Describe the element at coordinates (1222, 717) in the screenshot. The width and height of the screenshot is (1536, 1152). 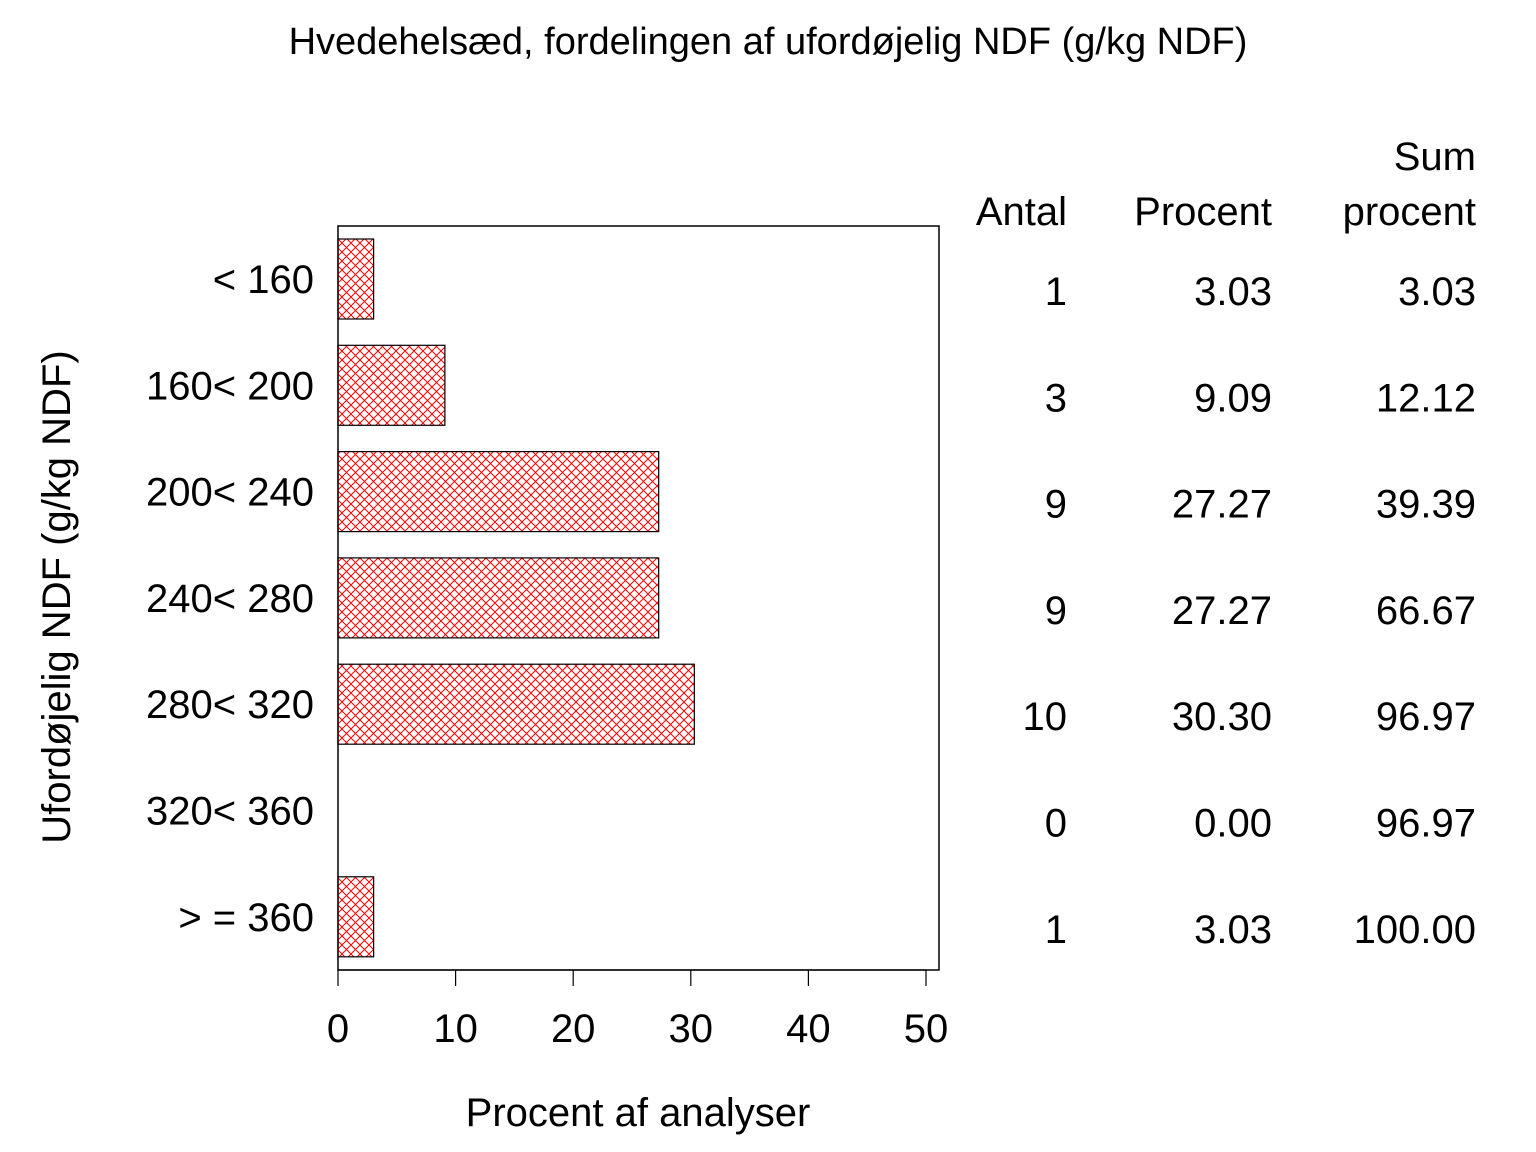
I see `table-cell: 30.30` at that location.